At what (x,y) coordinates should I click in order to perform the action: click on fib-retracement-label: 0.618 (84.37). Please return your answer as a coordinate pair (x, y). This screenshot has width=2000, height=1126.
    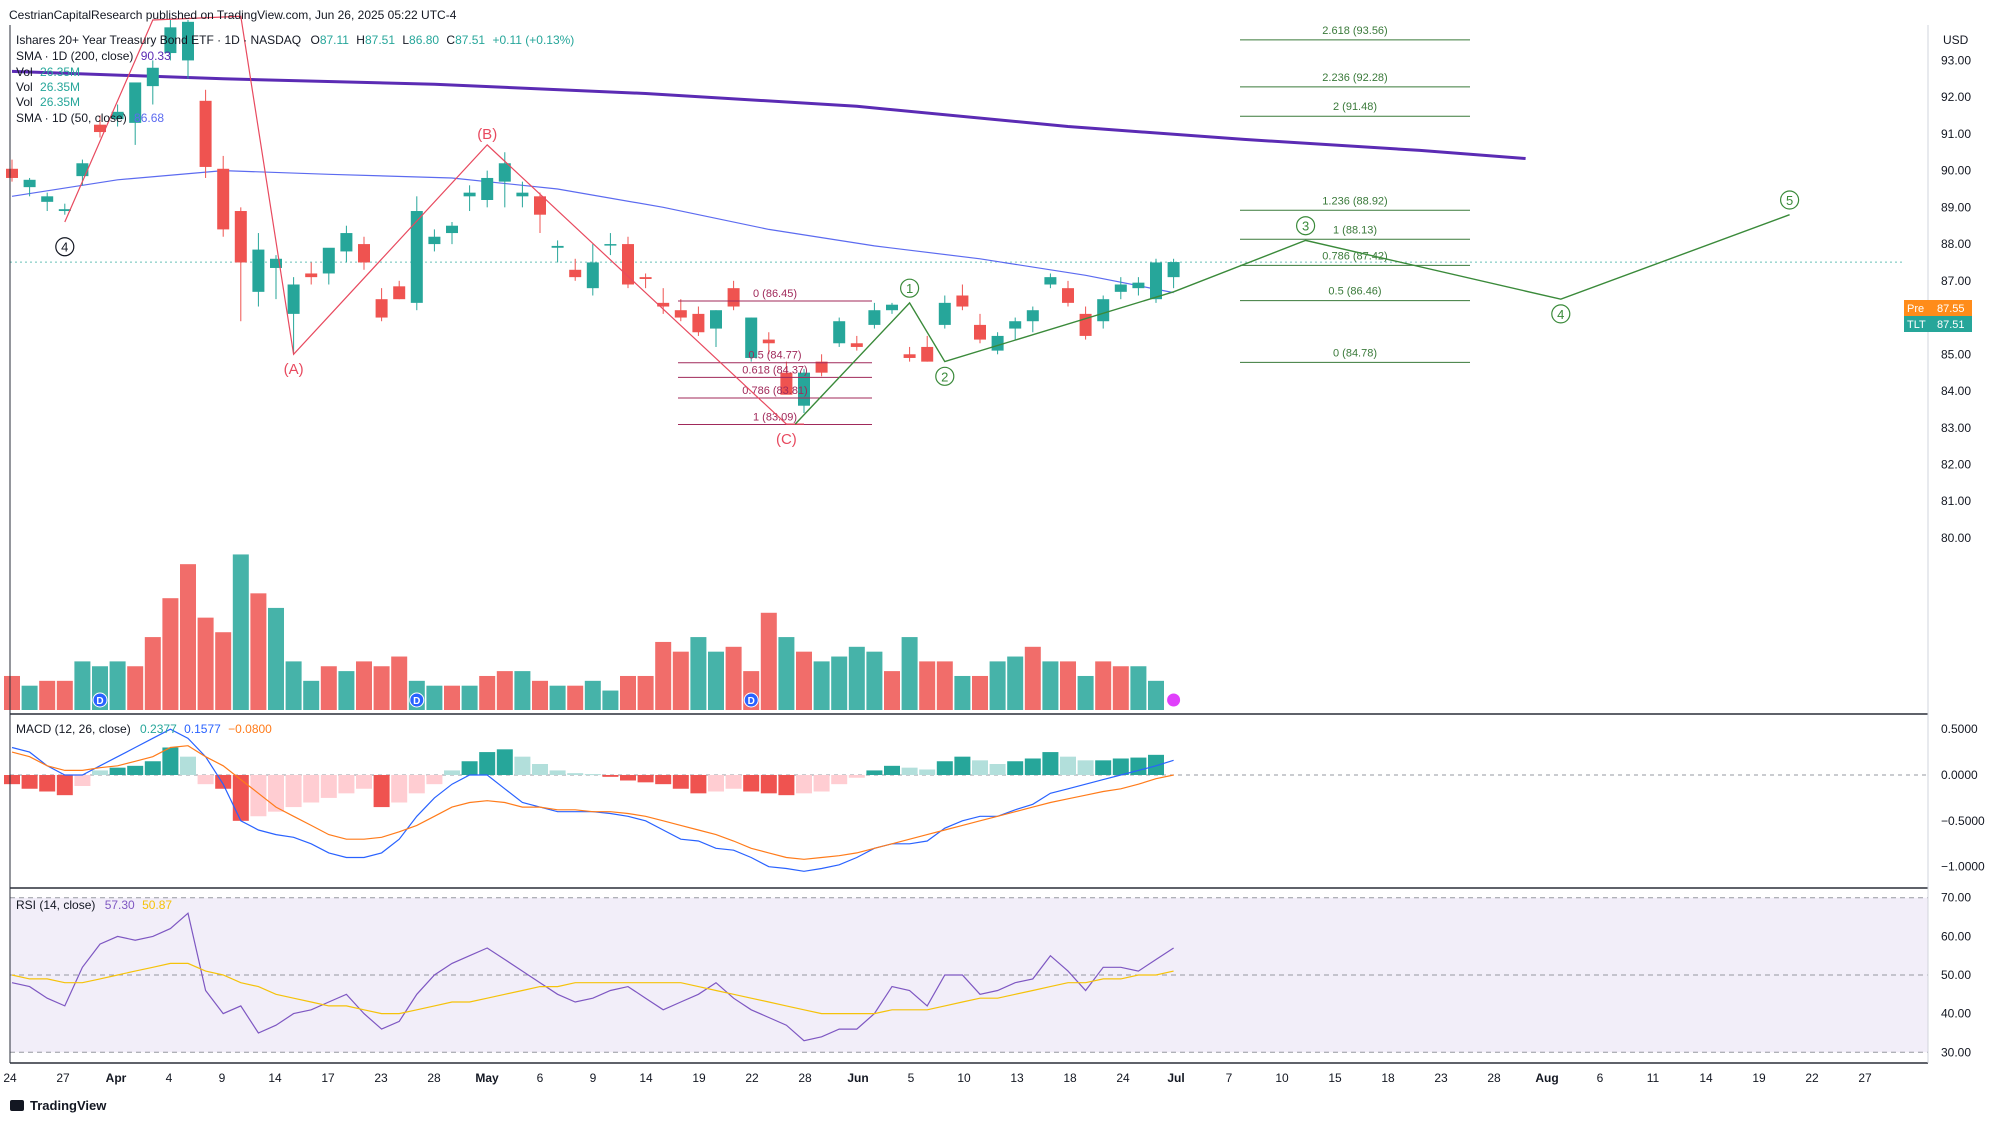
    Looking at the image, I should click on (774, 370).